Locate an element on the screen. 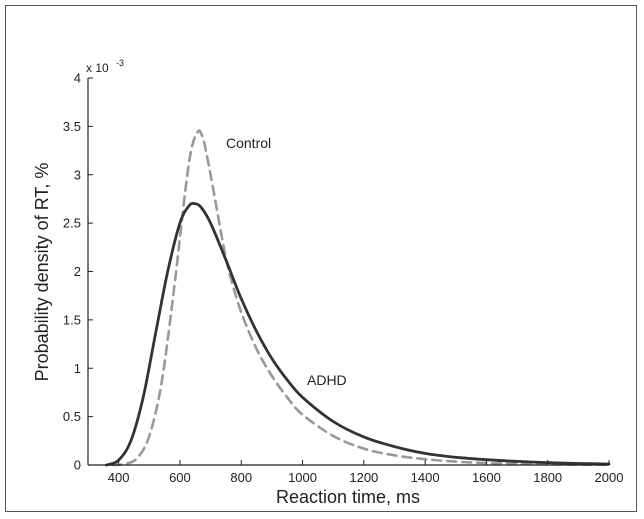  x-tick-label: 1800 is located at coordinates (547, 477).